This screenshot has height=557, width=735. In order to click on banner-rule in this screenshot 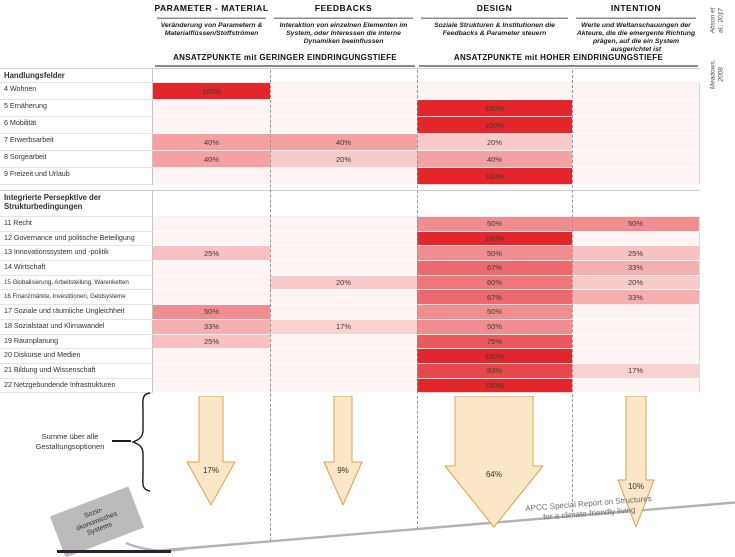, I will do `click(558, 66)`.